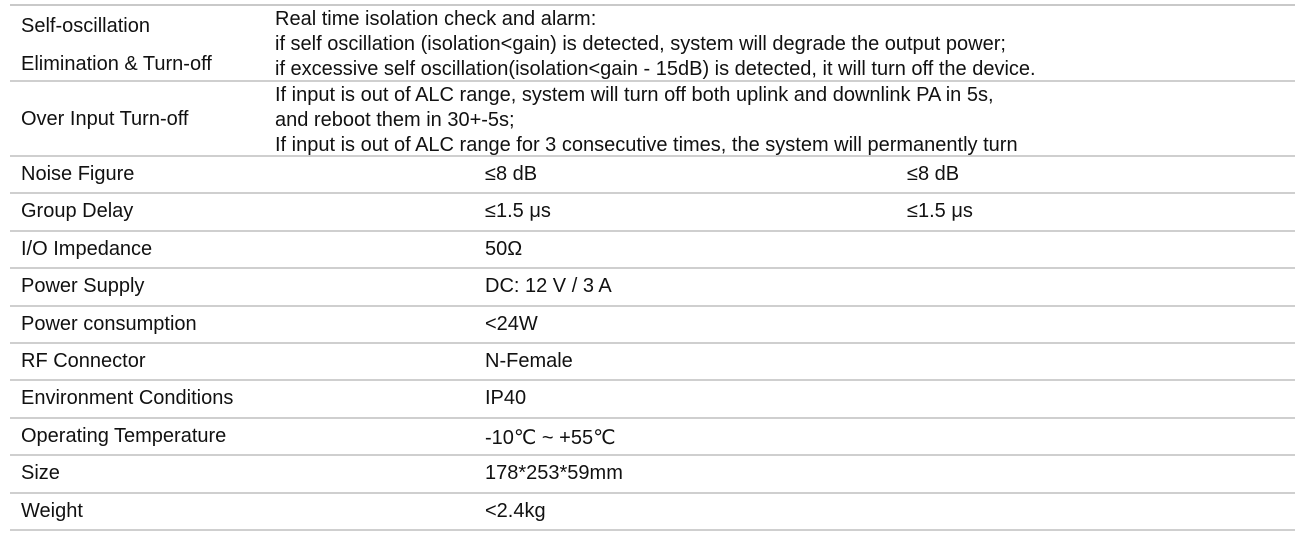  I want to click on row-value: ≤8 dB, so click(511, 174).